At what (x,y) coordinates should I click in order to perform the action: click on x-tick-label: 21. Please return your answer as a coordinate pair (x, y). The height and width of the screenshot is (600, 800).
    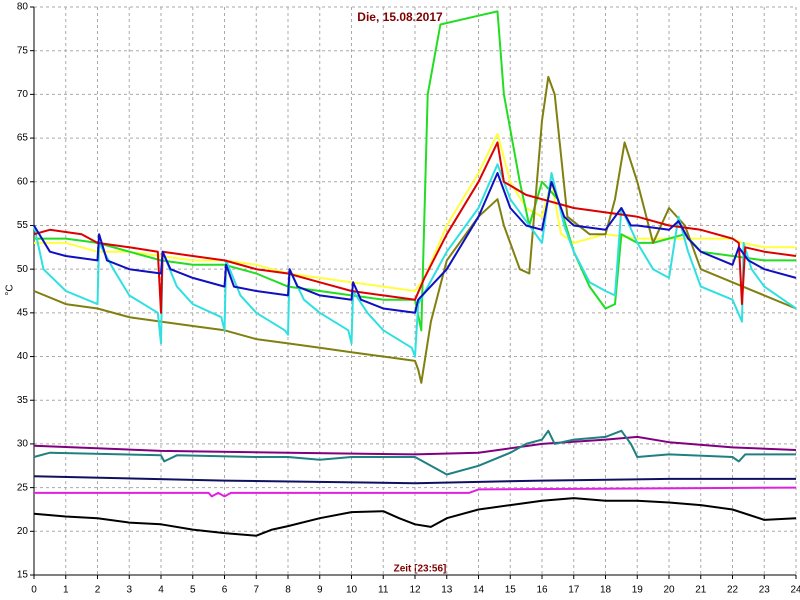
    Looking at the image, I should click on (701, 590).